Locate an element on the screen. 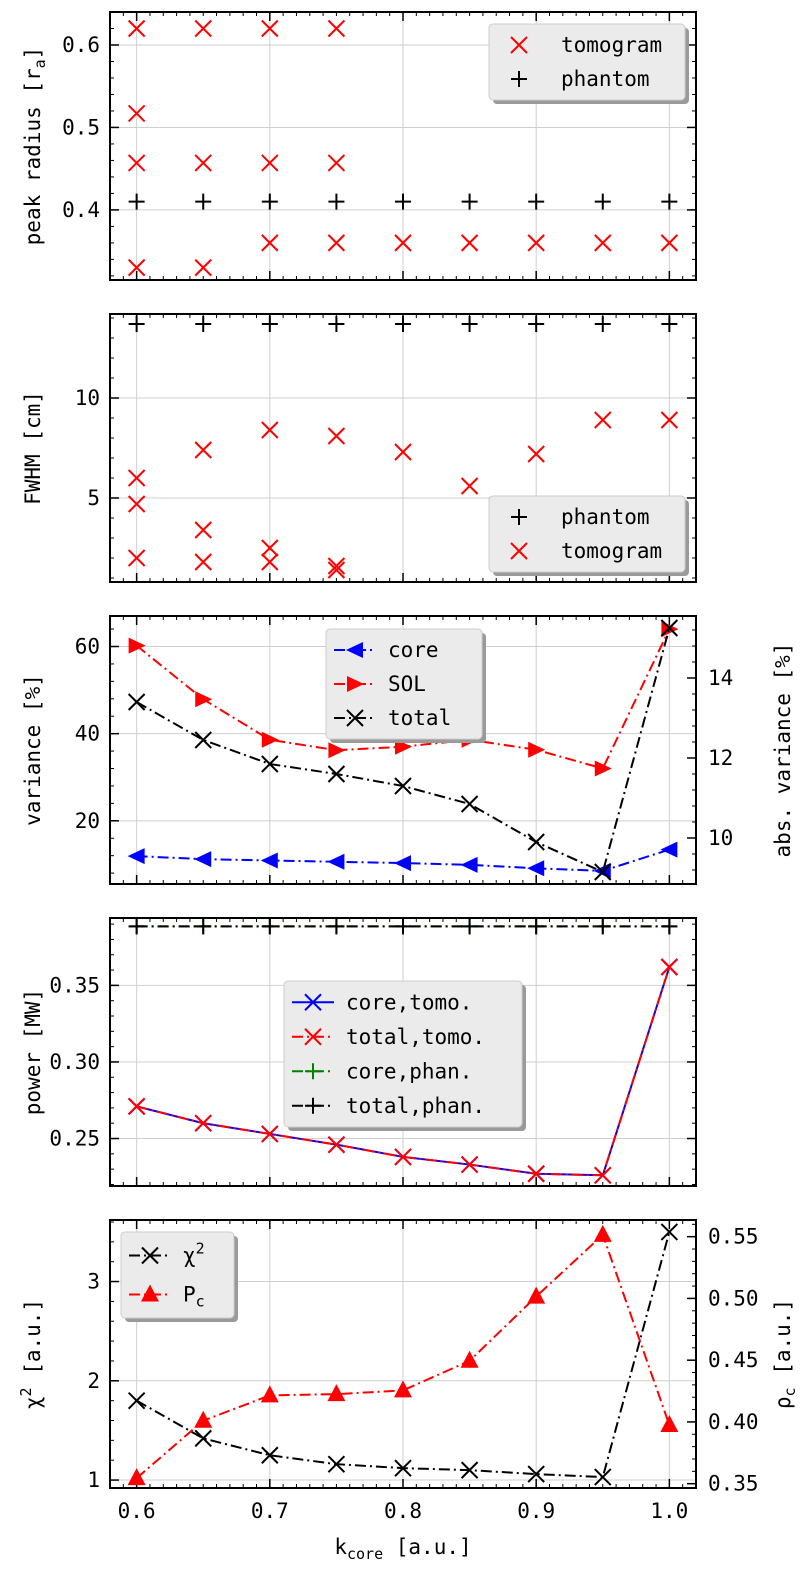 The width and height of the screenshot is (811, 1571). x-label-sub: core is located at coordinates (365, 1554).